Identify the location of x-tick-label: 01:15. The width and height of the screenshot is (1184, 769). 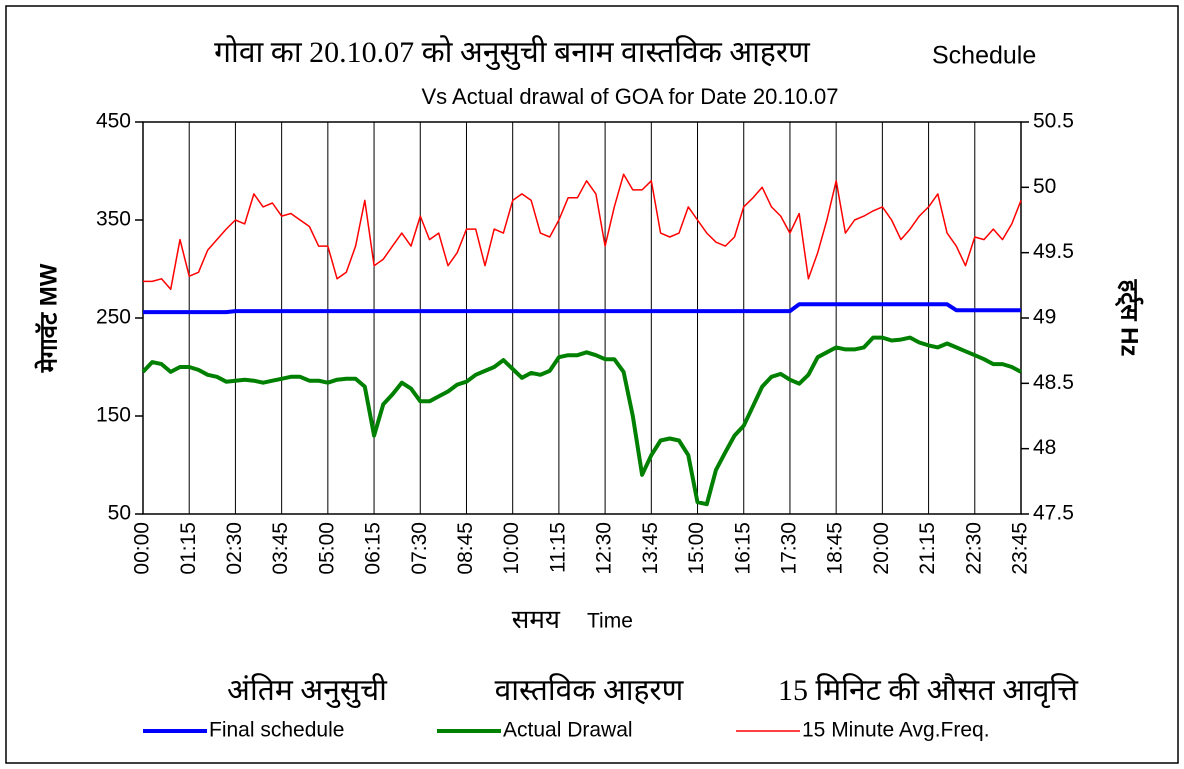
(188, 548).